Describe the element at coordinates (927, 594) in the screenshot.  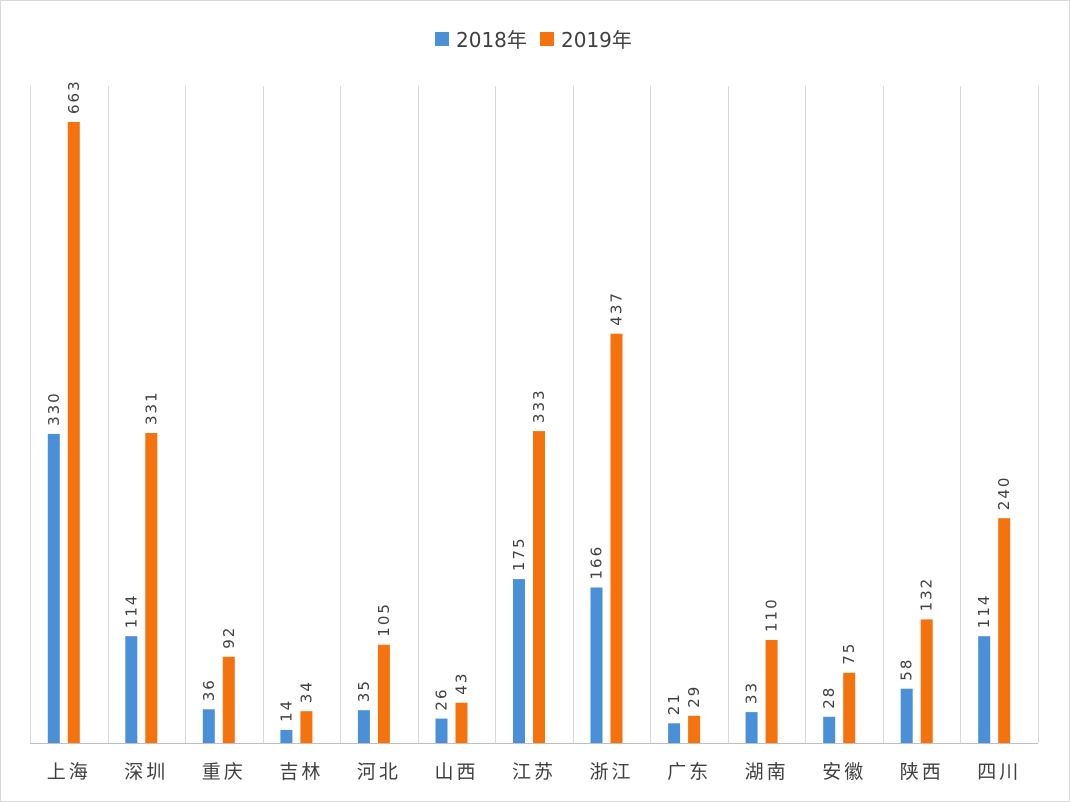
I see `data-label: 132` at that location.